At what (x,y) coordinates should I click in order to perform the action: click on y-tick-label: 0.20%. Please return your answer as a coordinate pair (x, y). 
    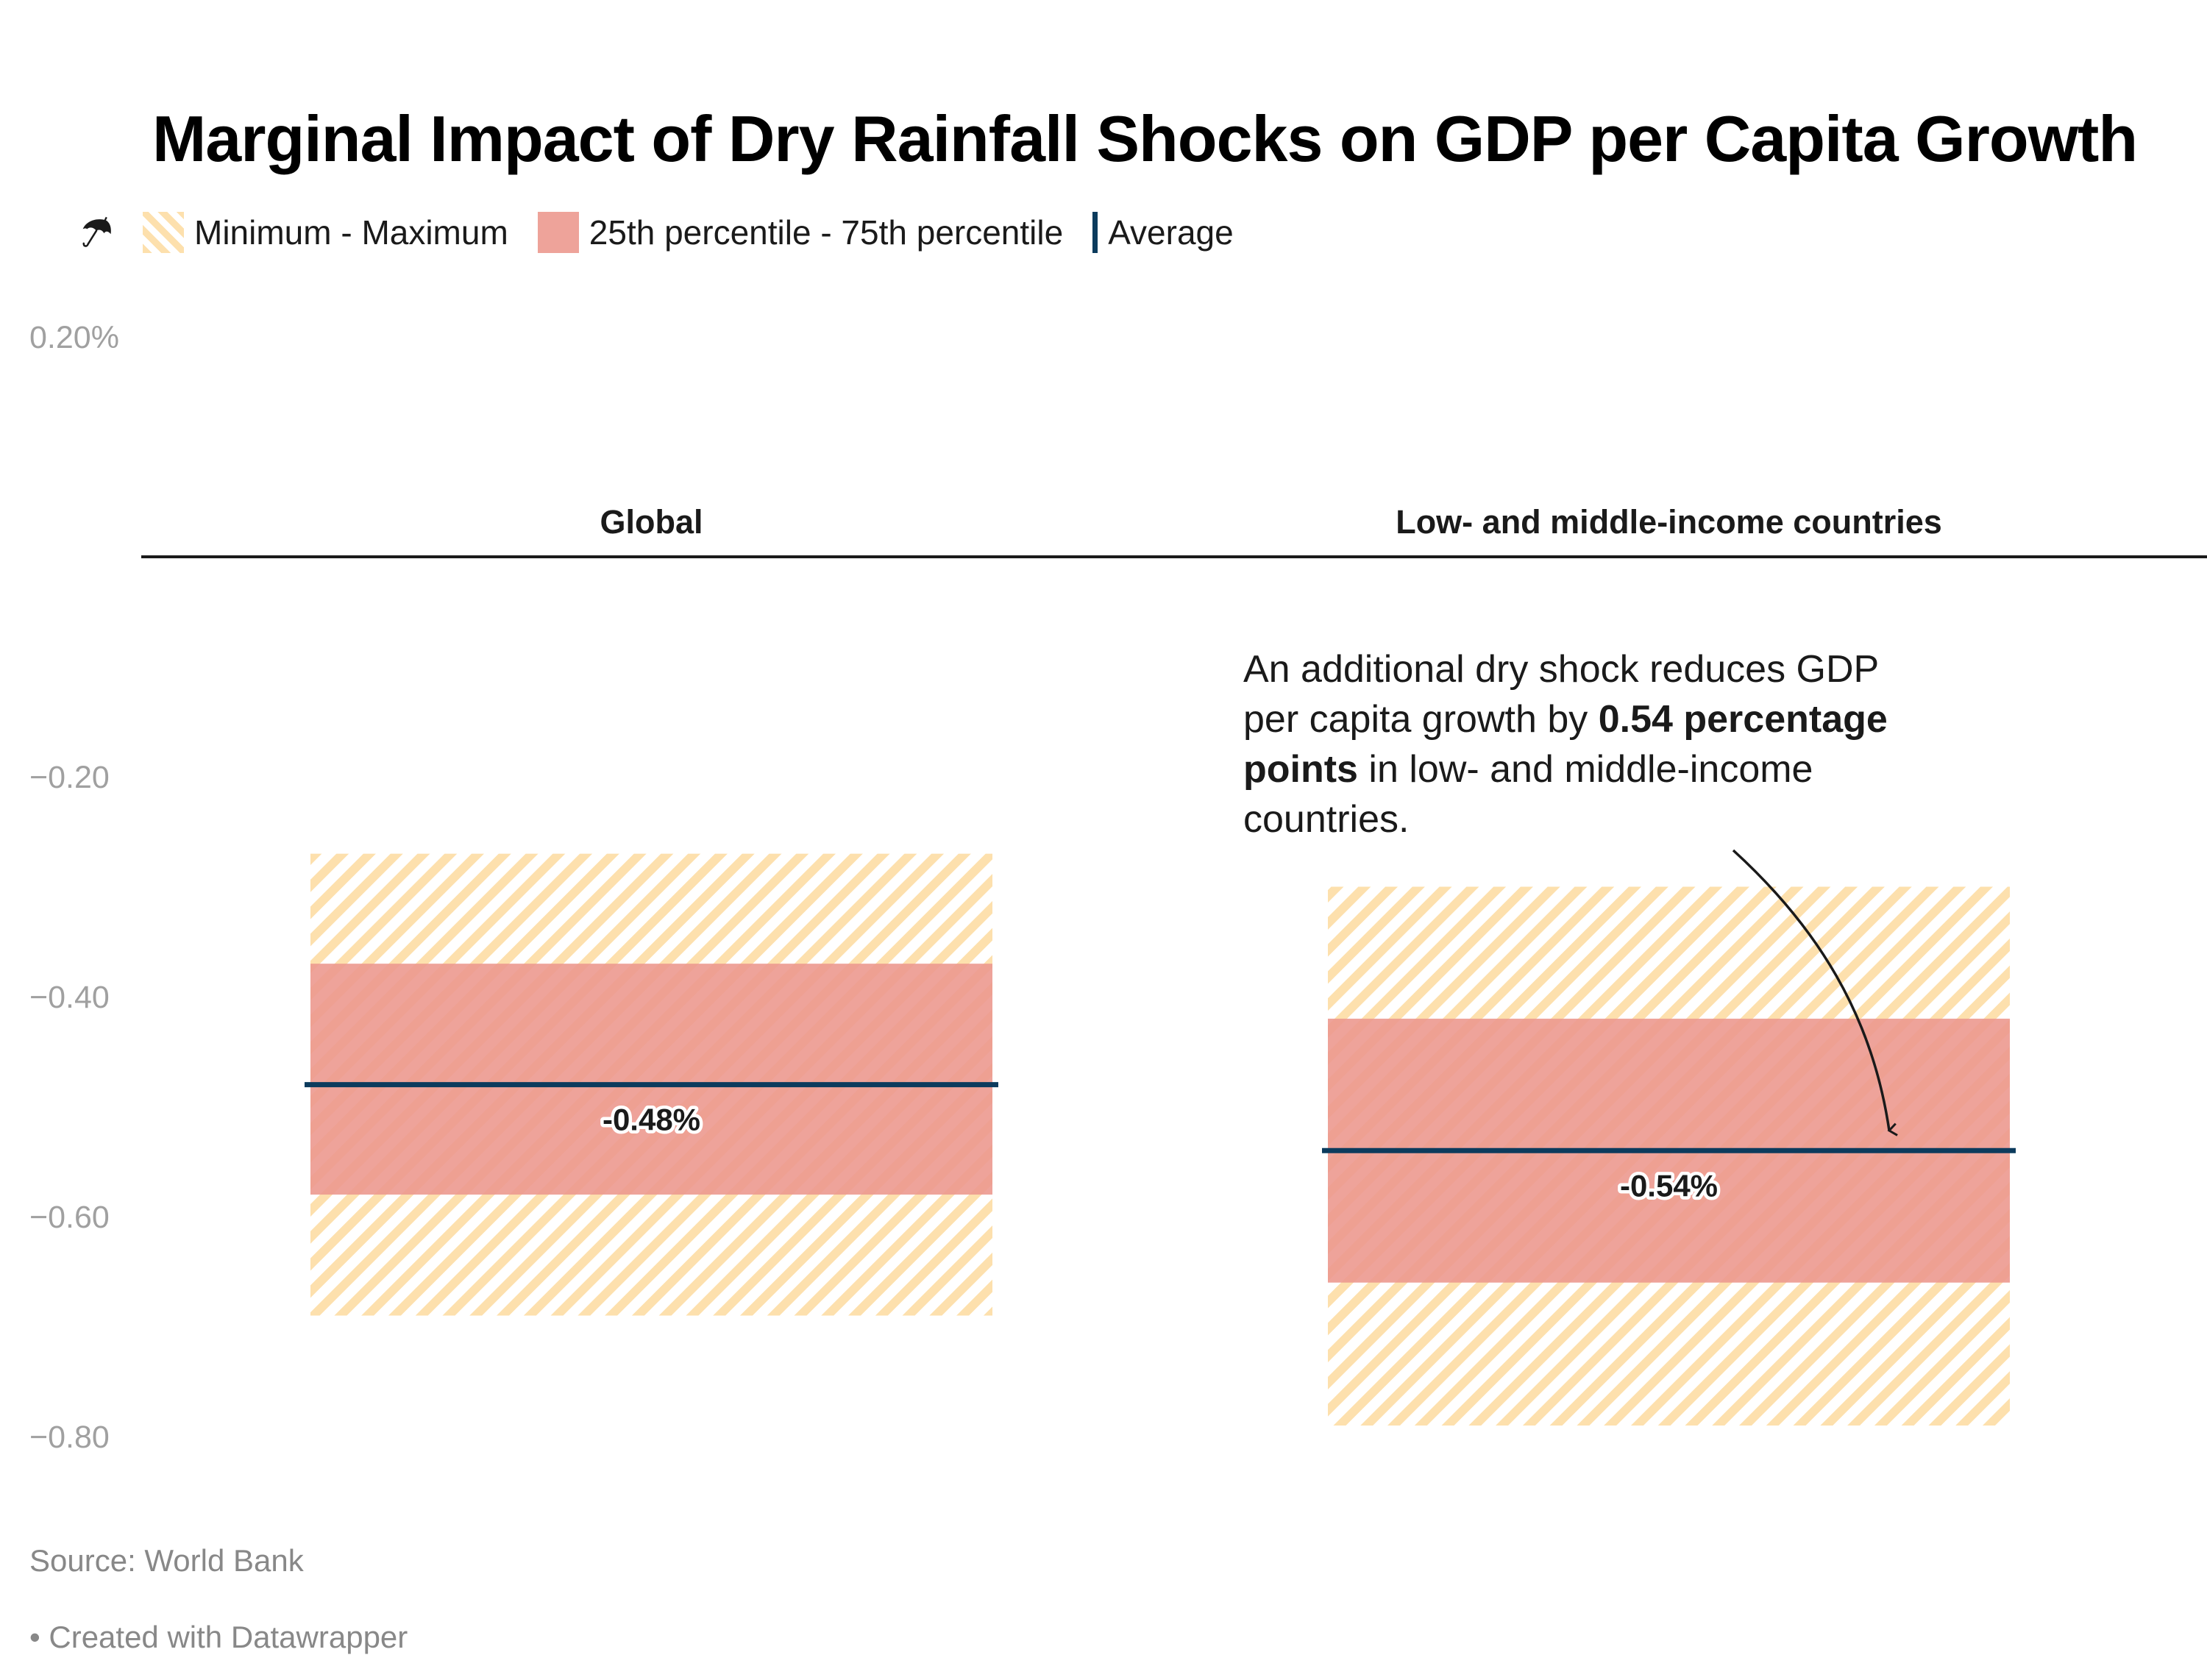
    Looking at the image, I should click on (74, 337).